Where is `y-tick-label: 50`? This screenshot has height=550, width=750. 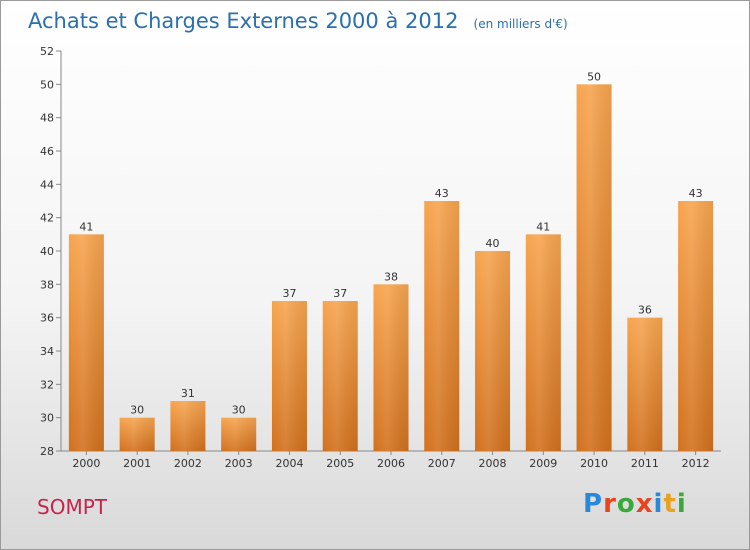 y-tick-label: 50 is located at coordinates (47, 84).